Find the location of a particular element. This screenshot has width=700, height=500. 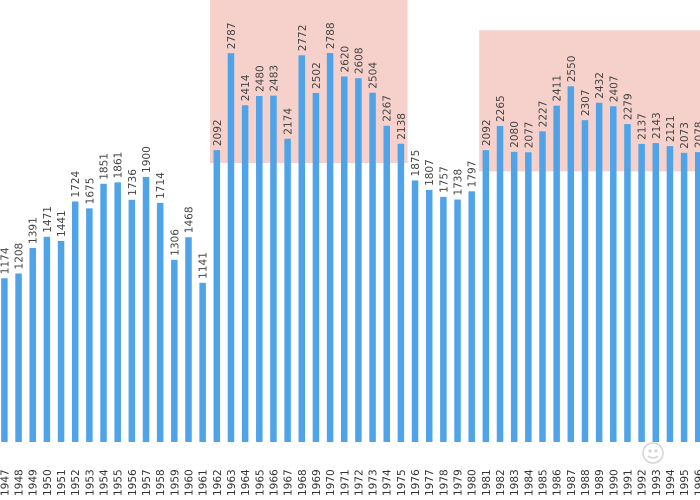

tick-label-1958: 1958 is located at coordinates (161, 482).